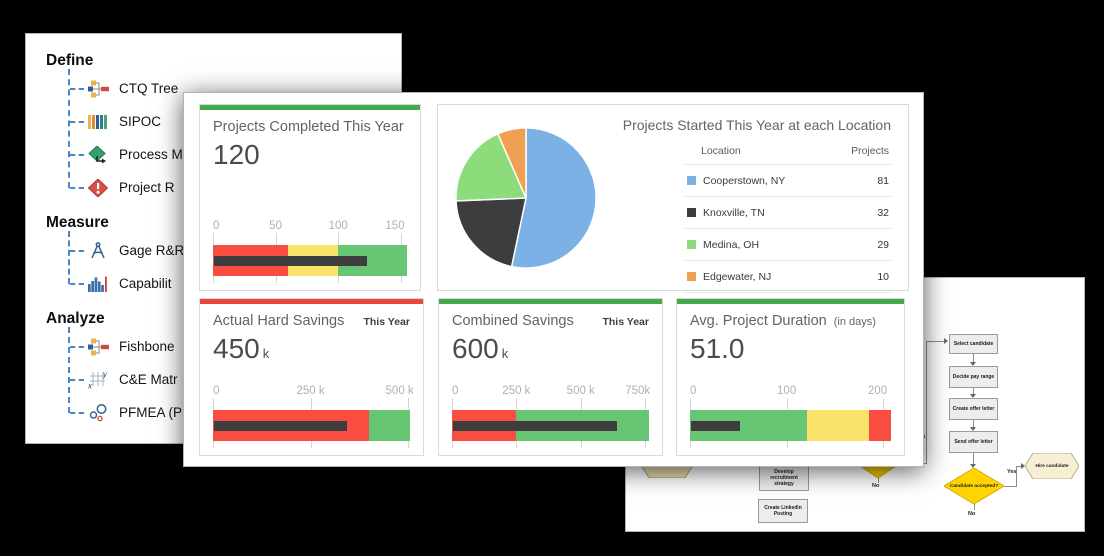  I want to click on bullet-chart: 0 100 200, so click(790, 416).